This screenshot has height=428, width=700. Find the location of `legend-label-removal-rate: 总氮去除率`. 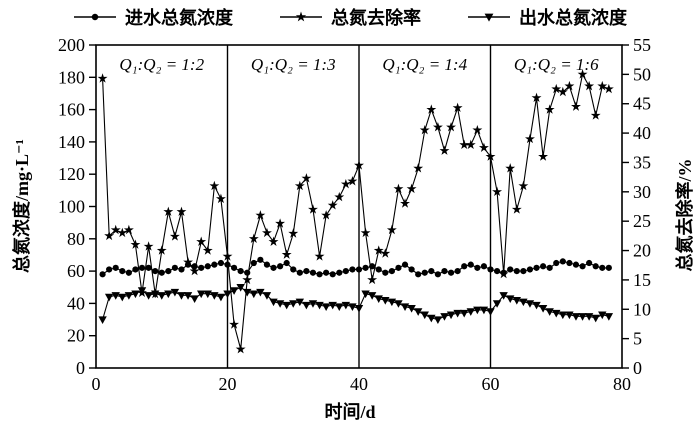

legend-label-removal-rate: 总氮去除率 is located at coordinates (376, 18).